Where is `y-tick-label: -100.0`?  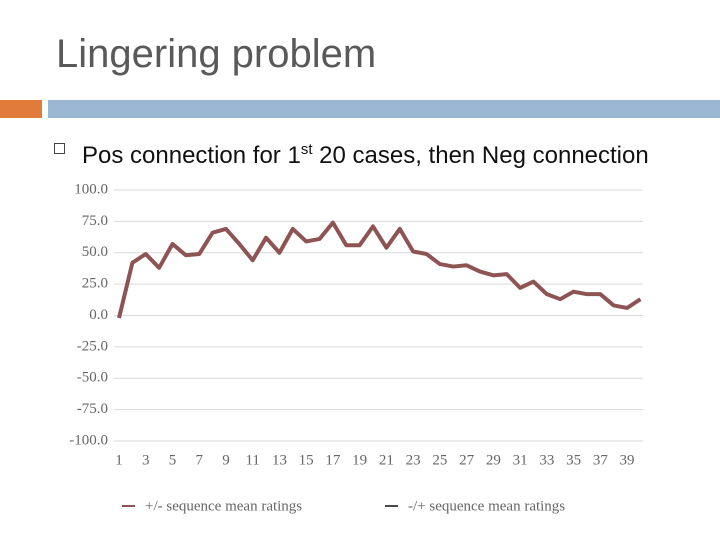 y-tick-label: -100.0 is located at coordinates (88, 440).